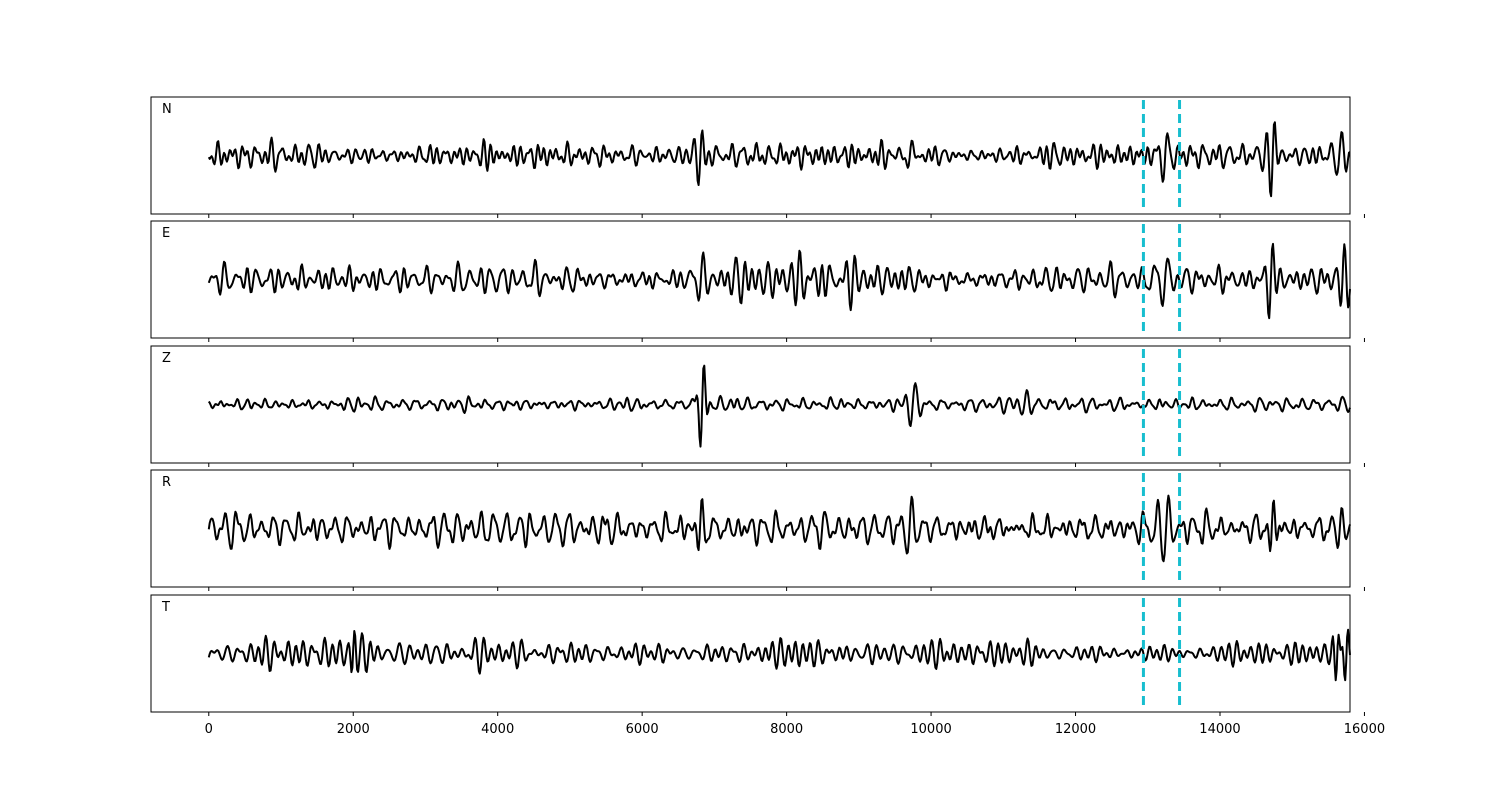 The width and height of the screenshot is (1500, 800). Describe the element at coordinates (353, 729) in the screenshot. I see `x-tick-label: 2000` at that location.